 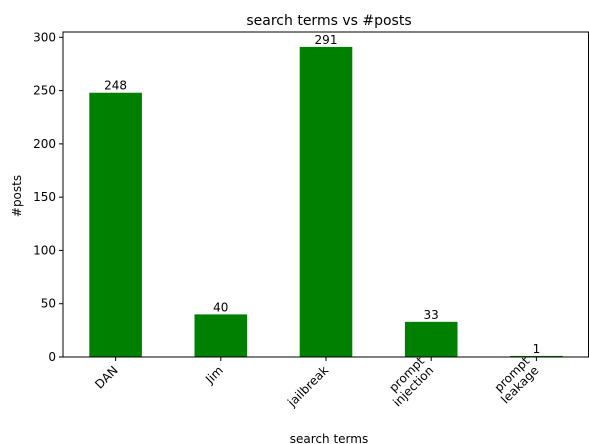 I want to click on y-axis-label: #posts, so click(x=17, y=196).